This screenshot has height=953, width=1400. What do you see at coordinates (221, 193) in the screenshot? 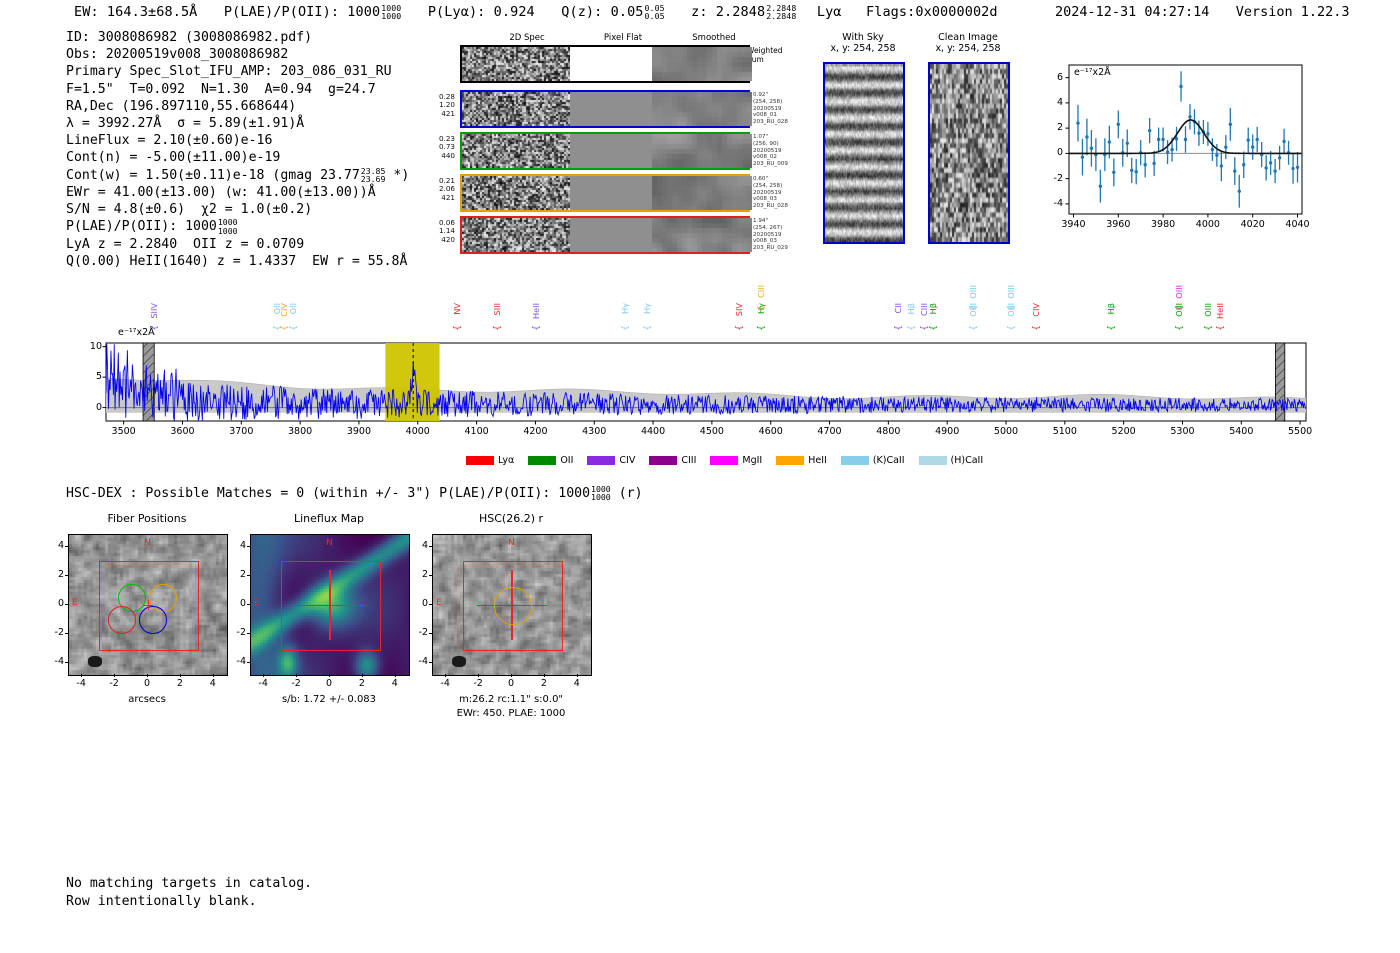
I see `info-ewr: EWr = 41.00(±13.00) (w: 41.00(±13.00))Å` at bounding box center [221, 193].